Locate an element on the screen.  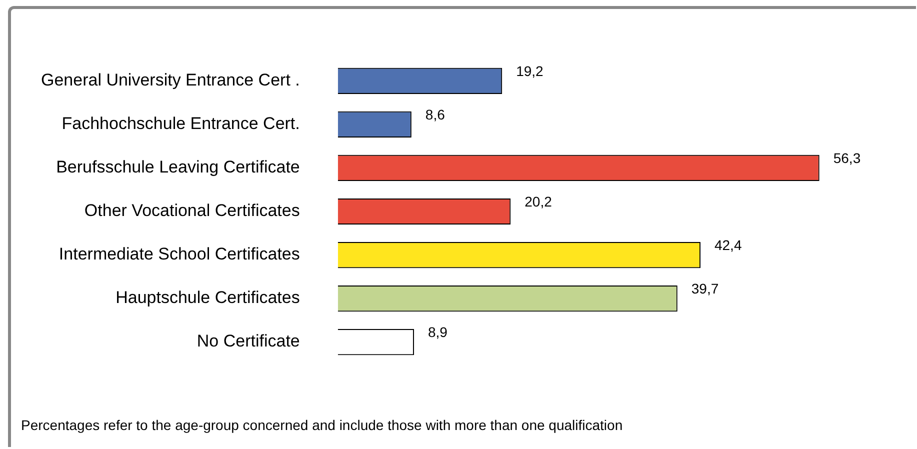
y-tick-label: Intermediate School Certificates is located at coordinates (179, 254).